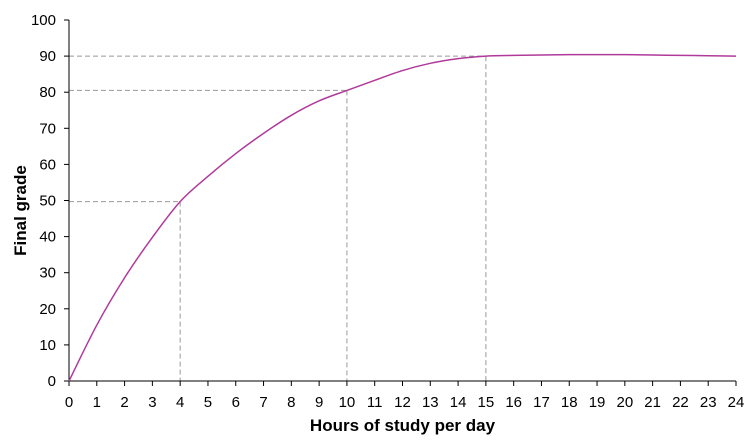 The image size is (751, 443). Describe the element at coordinates (569, 402) in the screenshot. I see `x-tick-label: 18` at that location.